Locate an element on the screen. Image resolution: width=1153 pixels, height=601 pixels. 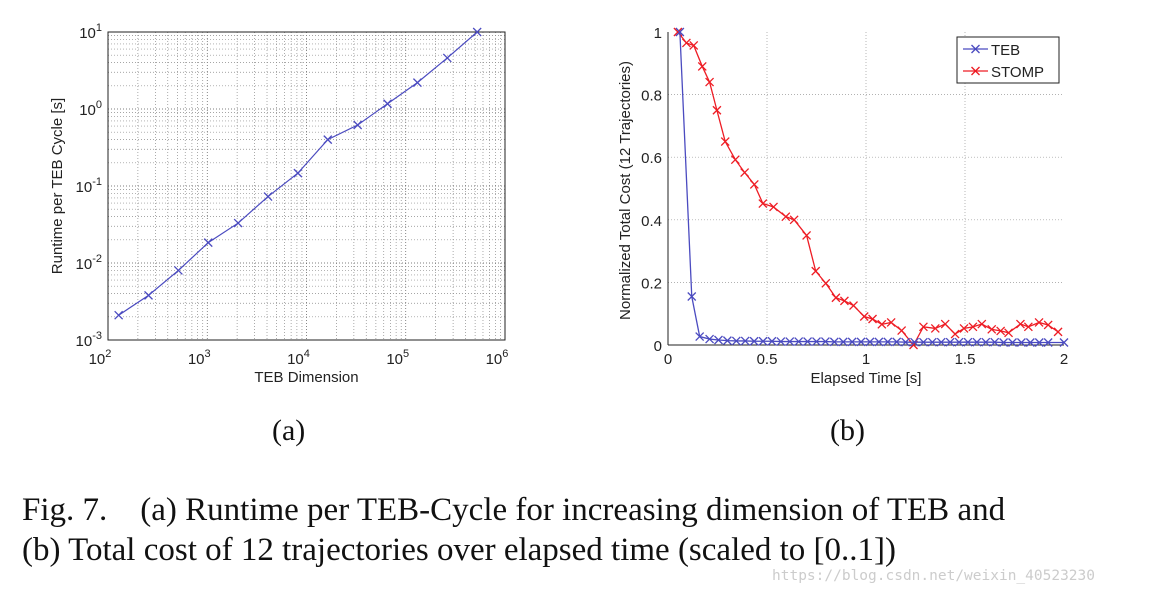
x-tick-label: 10⁴ is located at coordinates (298, 358).